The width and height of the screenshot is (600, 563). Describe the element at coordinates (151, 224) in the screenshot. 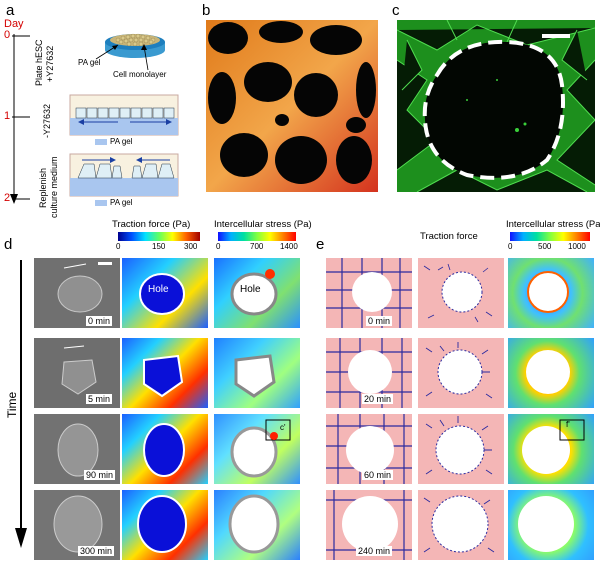

I see `d-traction-title: Traction force (Pa)` at that location.